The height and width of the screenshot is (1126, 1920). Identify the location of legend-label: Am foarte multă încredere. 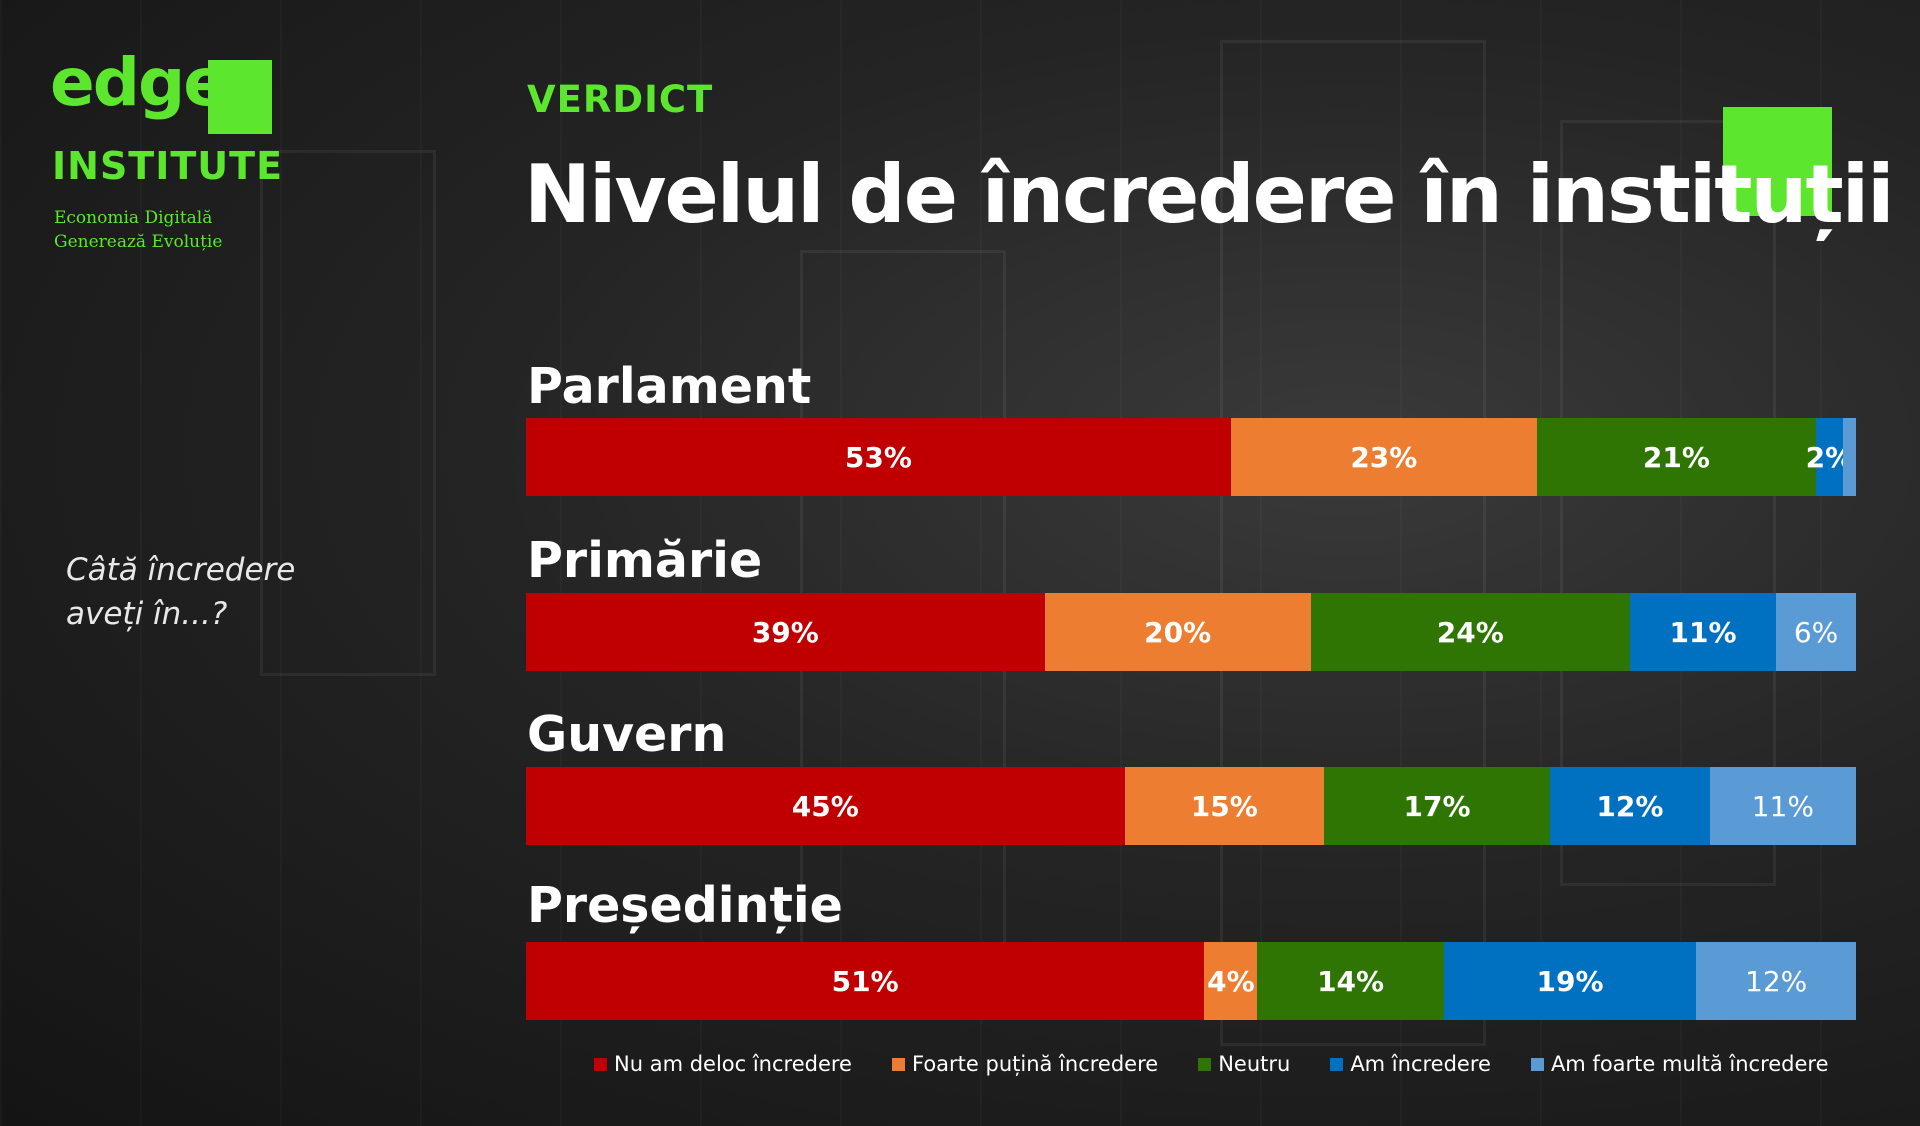
(1689, 1064).